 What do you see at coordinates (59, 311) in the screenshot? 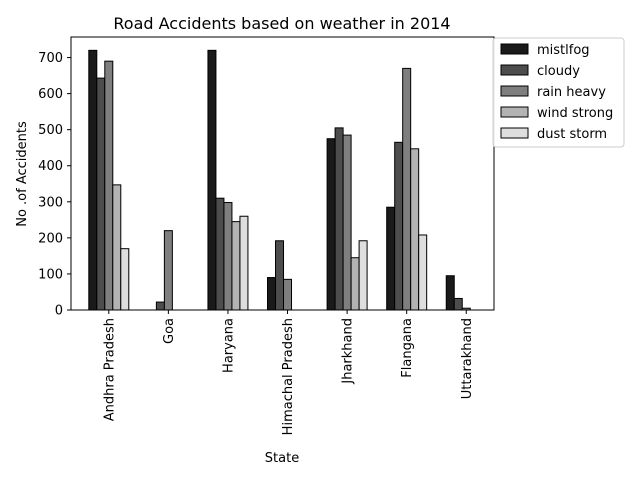
I see `y-tick-label: 0` at bounding box center [59, 311].